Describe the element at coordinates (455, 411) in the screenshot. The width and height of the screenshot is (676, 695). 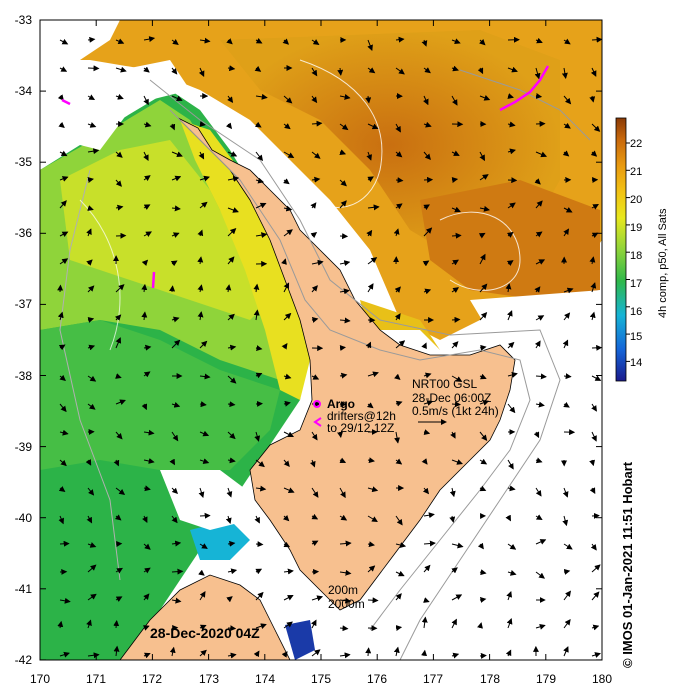
I see `current-scale: 0.5m/s (1kt 24h)` at that location.